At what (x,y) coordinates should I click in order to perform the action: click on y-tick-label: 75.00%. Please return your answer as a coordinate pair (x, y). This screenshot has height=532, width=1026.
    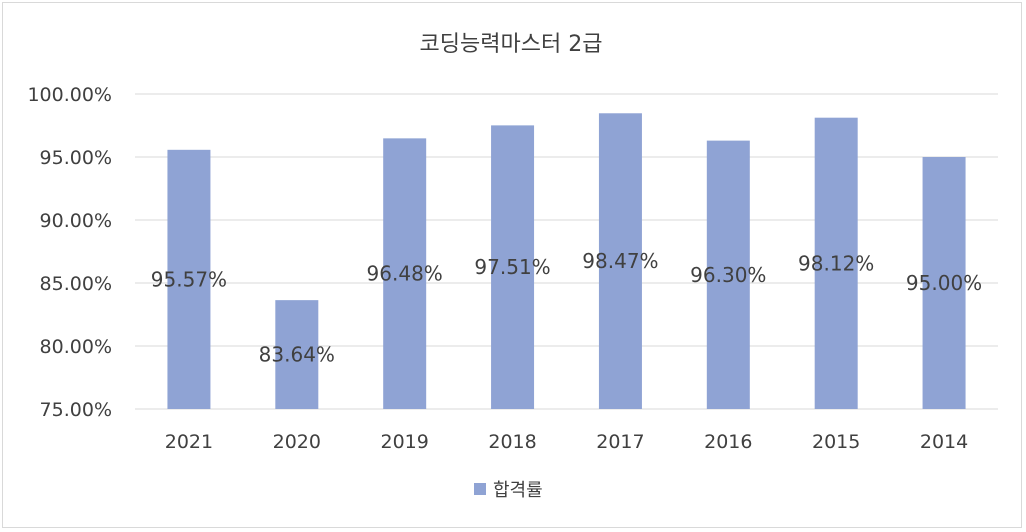
    Looking at the image, I should click on (76, 410).